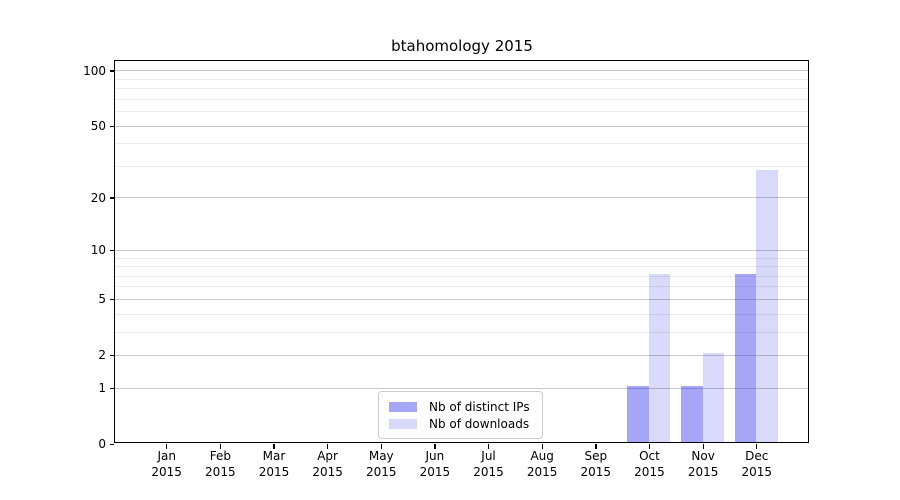 Image resolution: width=900 pixels, height=500 pixels. Describe the element at coordinates (166, 456) in the screenshot. I see `x-tick-month-text: Jan` at that location.